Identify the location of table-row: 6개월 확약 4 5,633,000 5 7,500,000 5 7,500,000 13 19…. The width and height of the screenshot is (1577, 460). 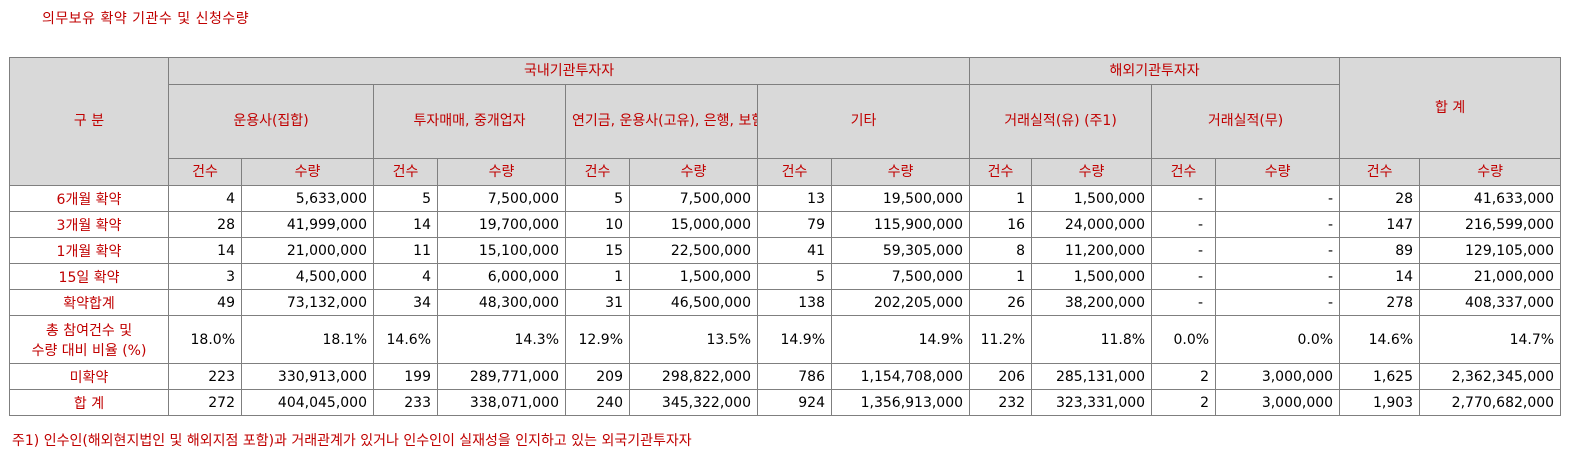
(785, 198).